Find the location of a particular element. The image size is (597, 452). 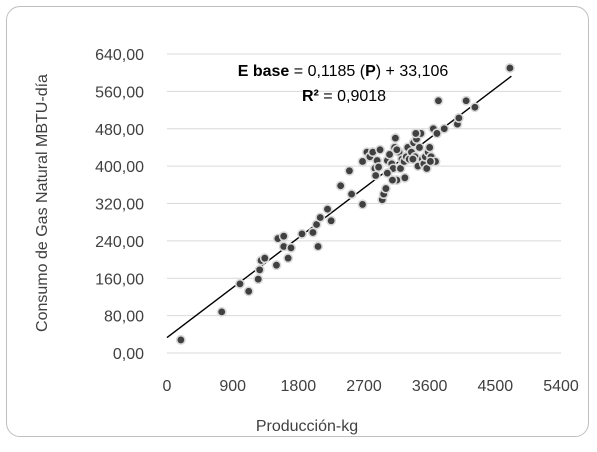

x-tick-label: 5400 is located at coordinates (561, 386).